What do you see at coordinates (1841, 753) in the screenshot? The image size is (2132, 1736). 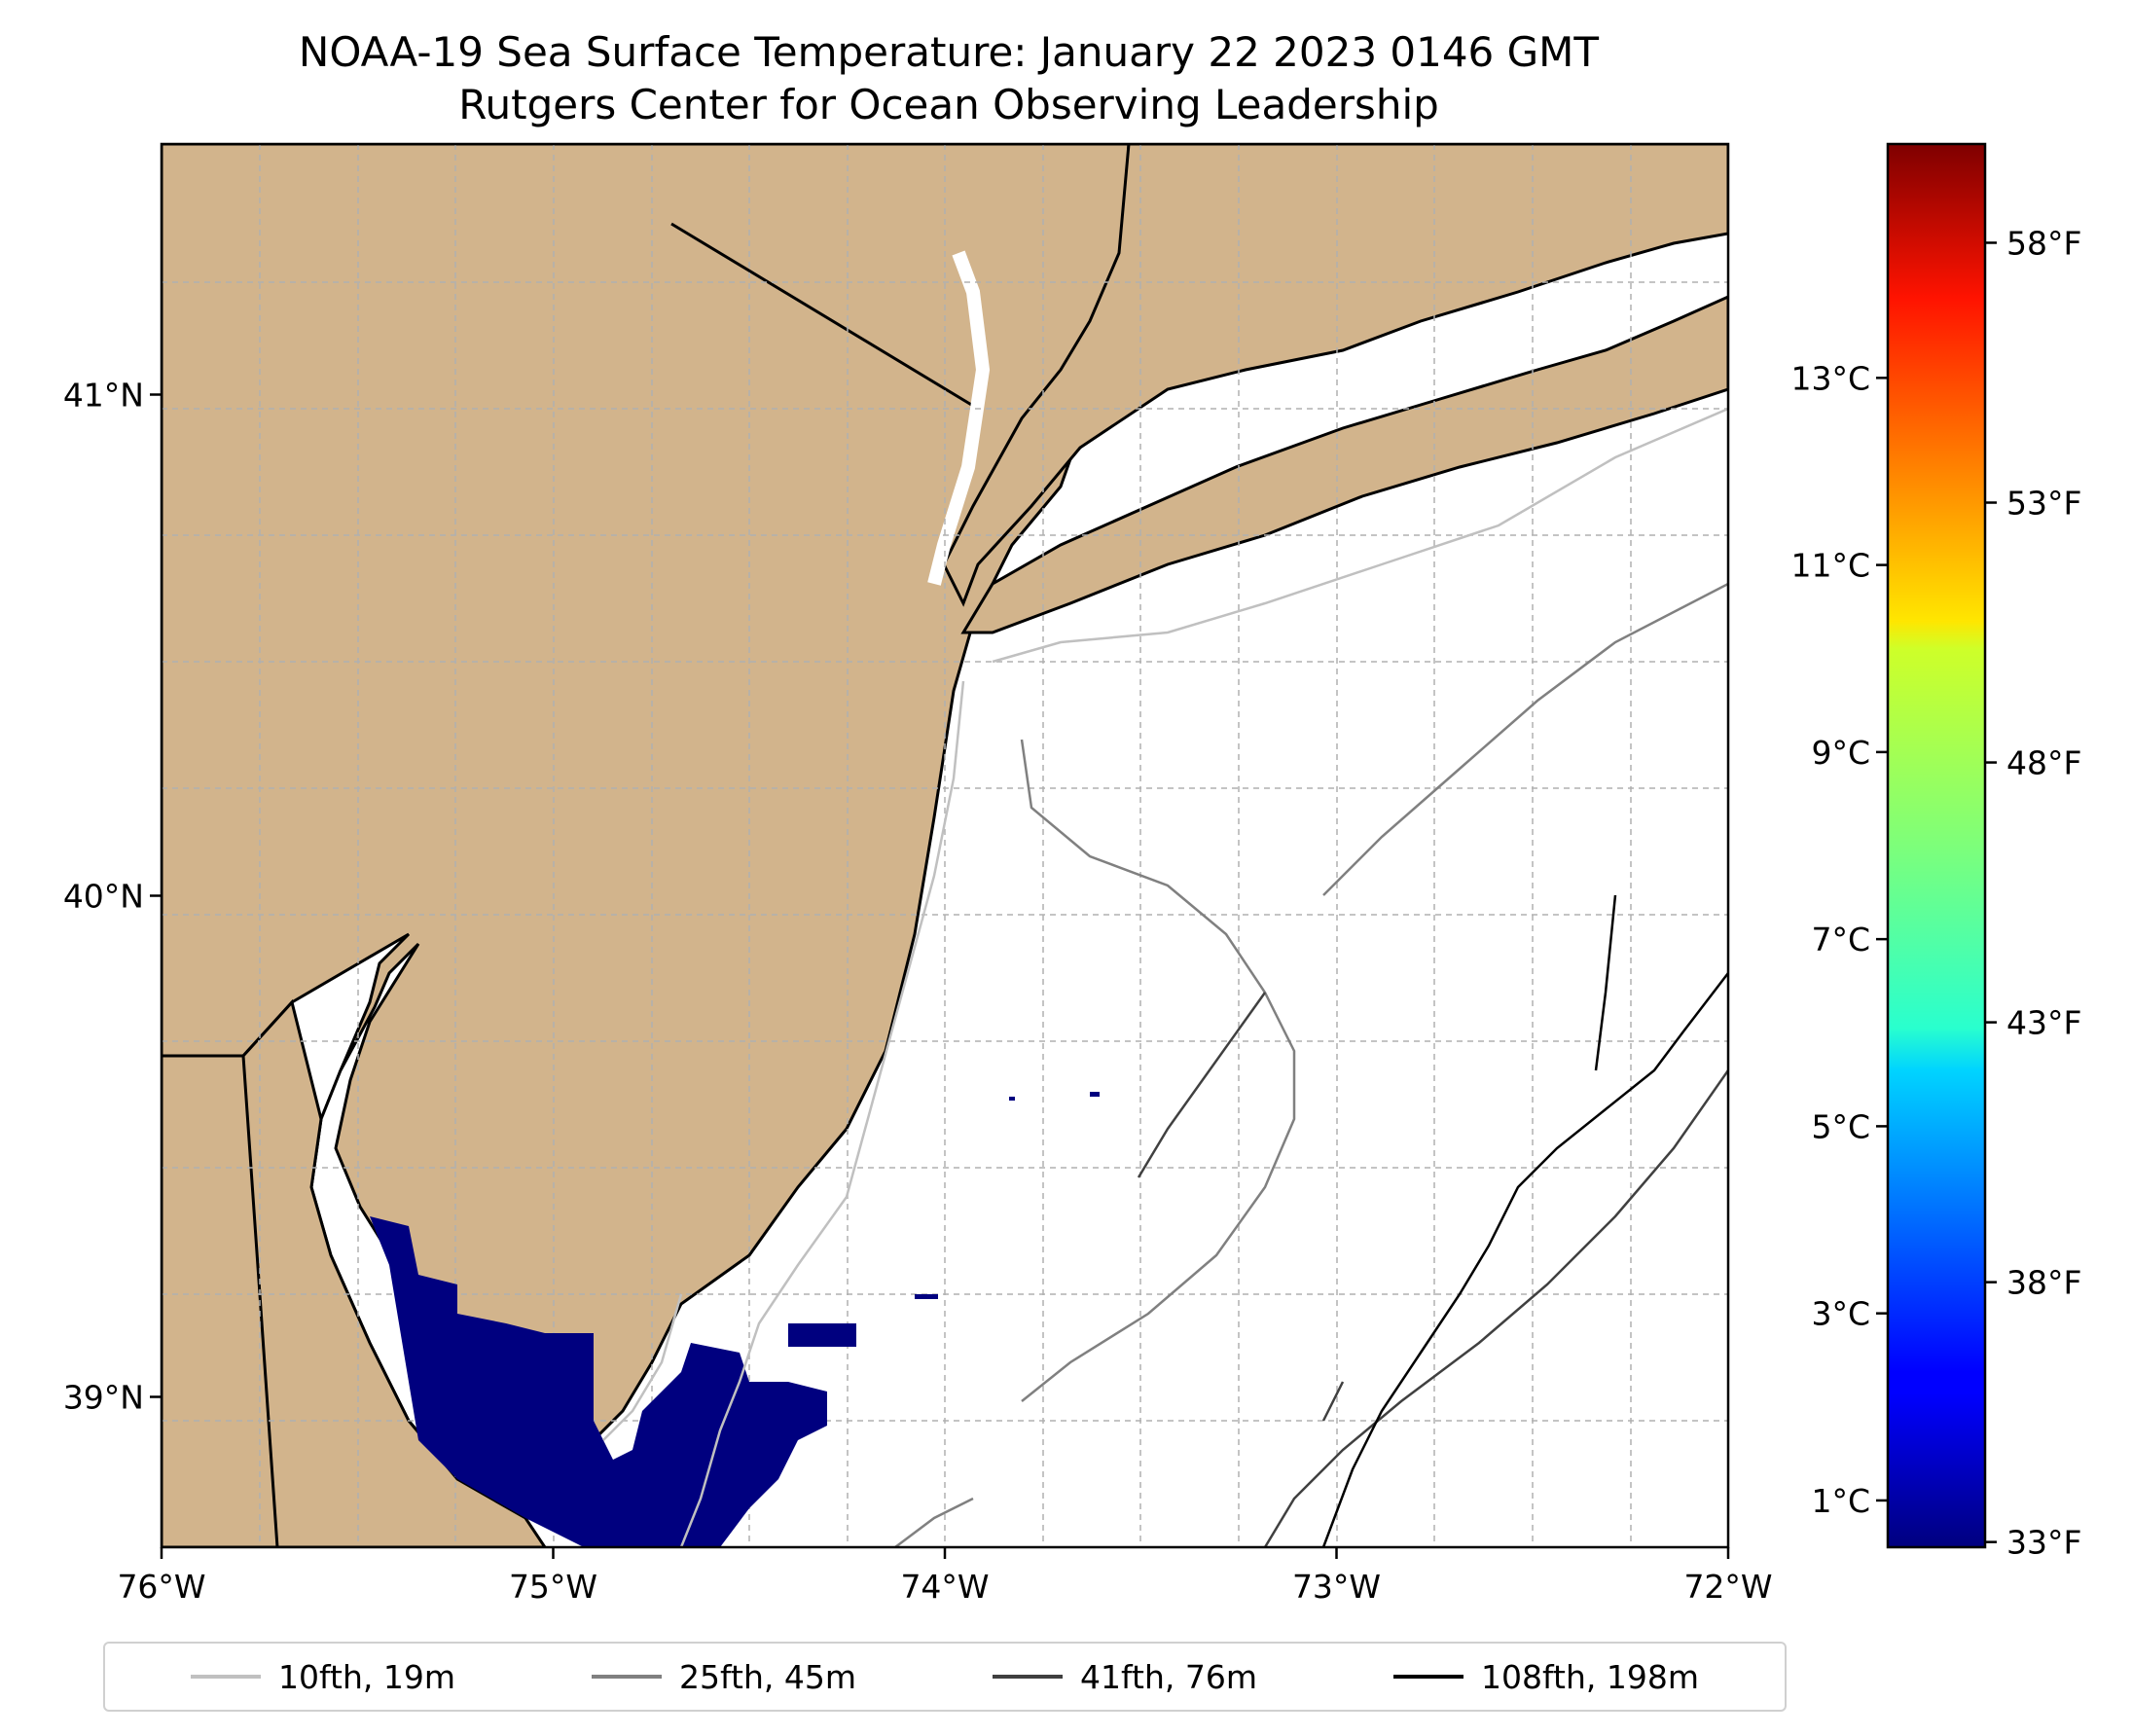 I see `colorbar-celsius-label: 9°C` at bounding box center [1841, 753].